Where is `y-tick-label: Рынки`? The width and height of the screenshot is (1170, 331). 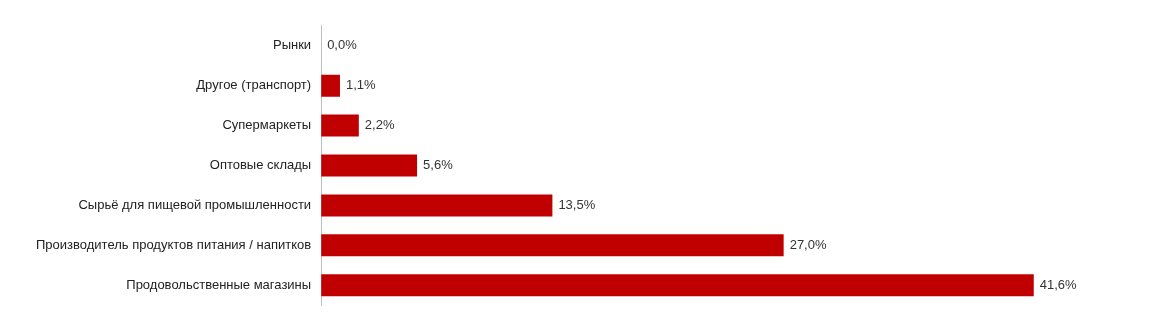
y-tick-label: Рынки is located at coordinates (292, 45).